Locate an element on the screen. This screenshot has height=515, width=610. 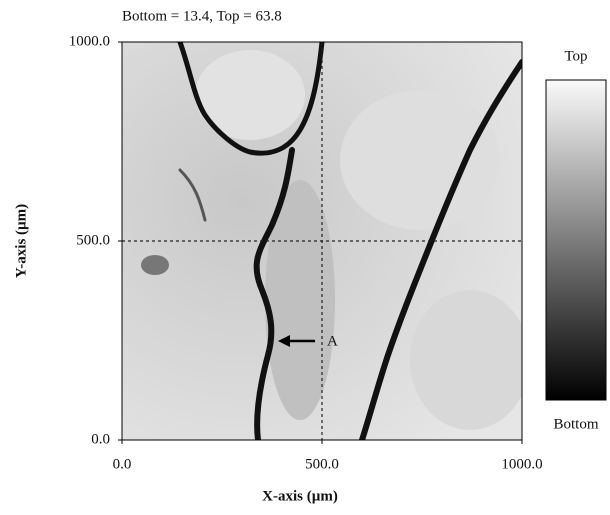
colorbar is located at coordinates (576, 240).